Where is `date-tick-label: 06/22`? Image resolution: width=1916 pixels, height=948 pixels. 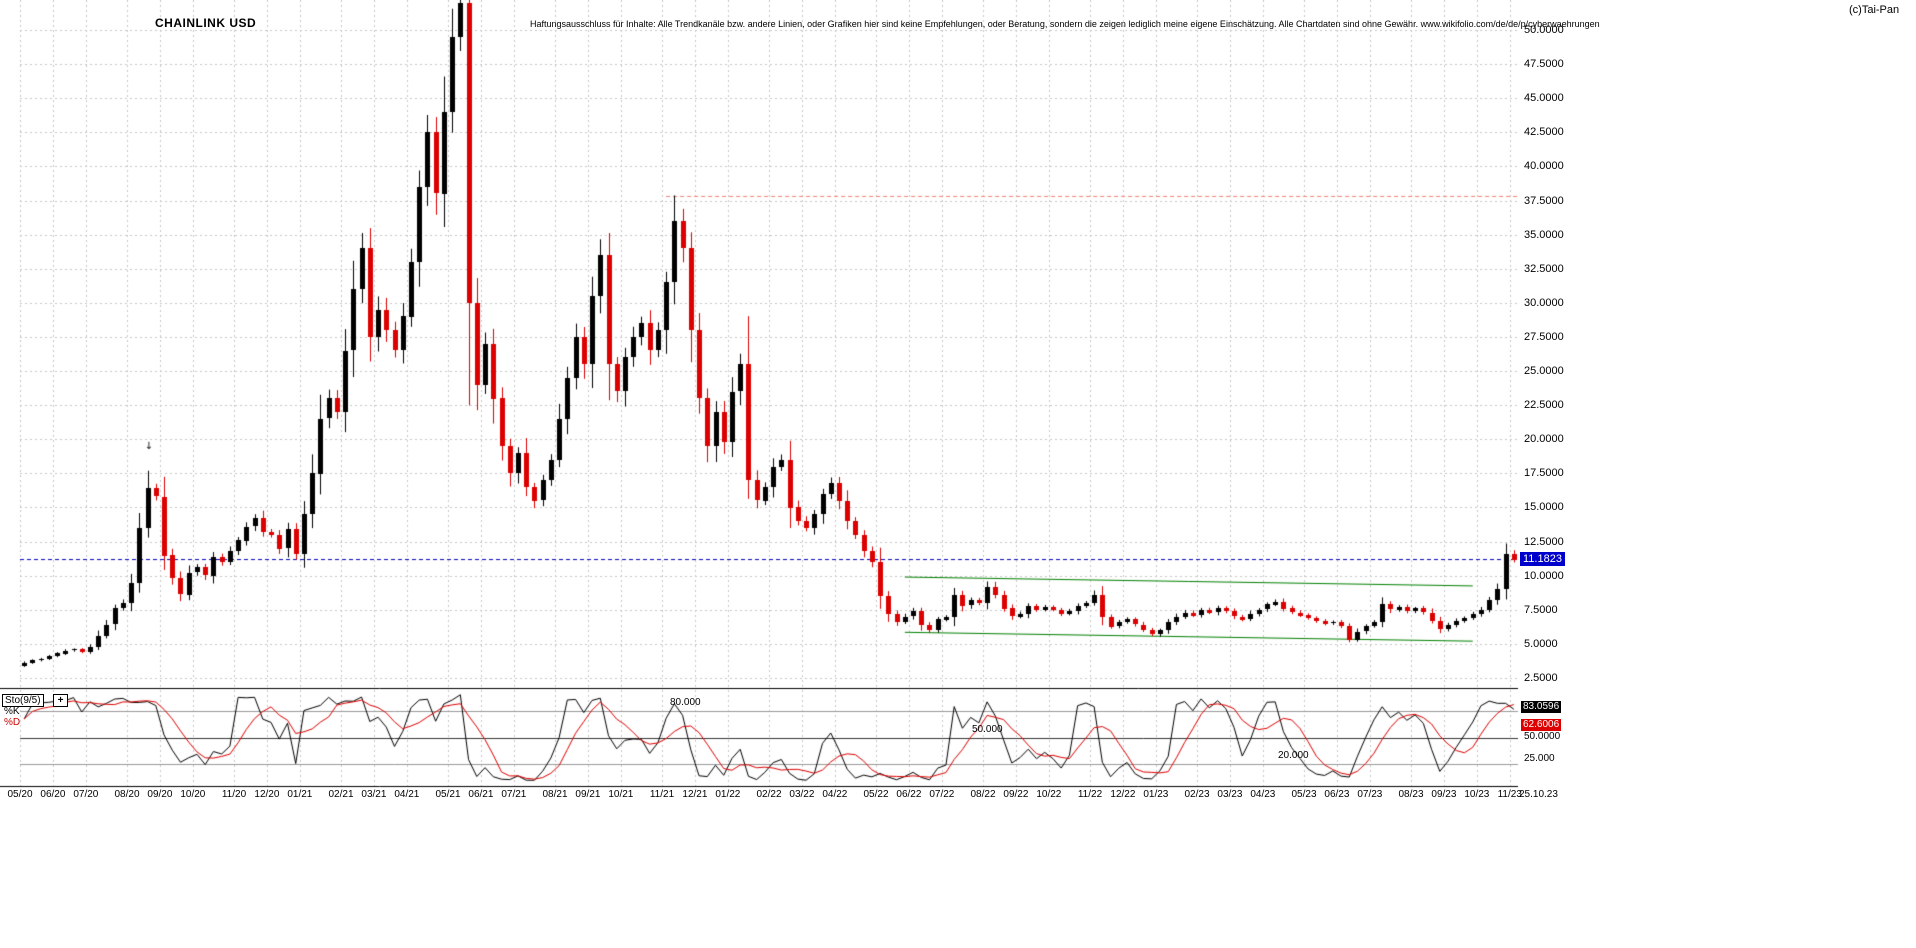
date-tick-label: 06/22 is located at coordinates (909, 794).